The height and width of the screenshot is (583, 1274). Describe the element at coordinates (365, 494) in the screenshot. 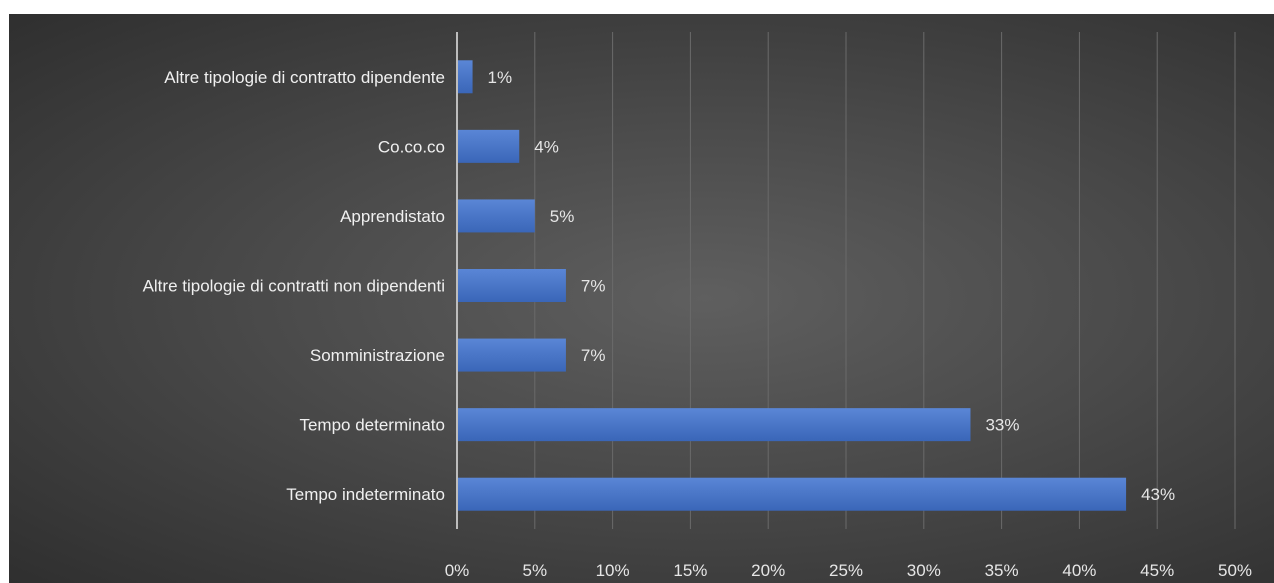

I see `category-label: Tempo indeterminato` at that location.